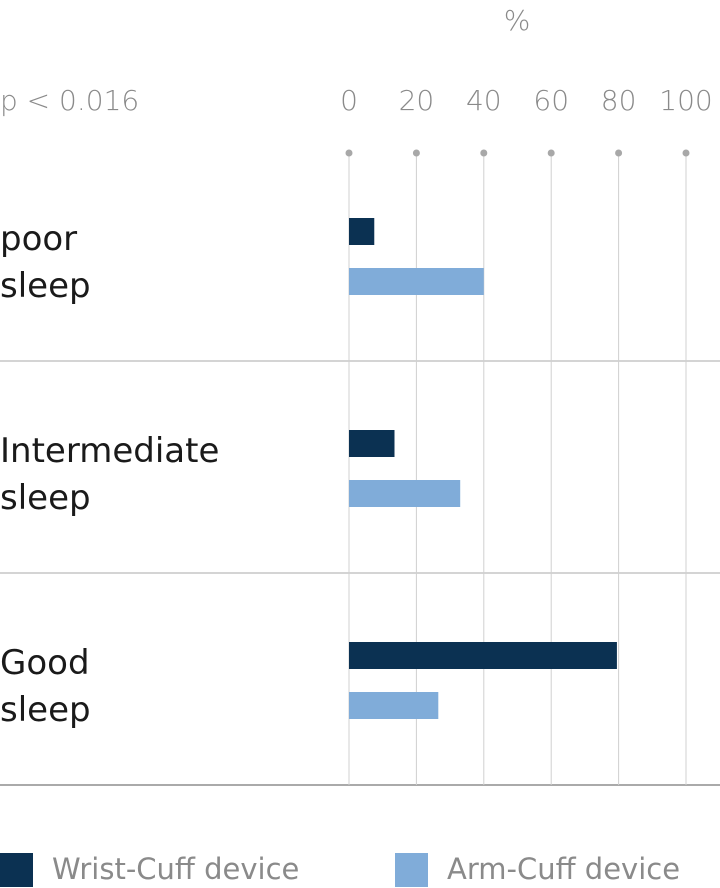 The width and height of the screenshot is (720, 888). What do you see at coordinates (38, 239) in the screenshot?
I see `category-line: poor` at bounding box center [38, 239].